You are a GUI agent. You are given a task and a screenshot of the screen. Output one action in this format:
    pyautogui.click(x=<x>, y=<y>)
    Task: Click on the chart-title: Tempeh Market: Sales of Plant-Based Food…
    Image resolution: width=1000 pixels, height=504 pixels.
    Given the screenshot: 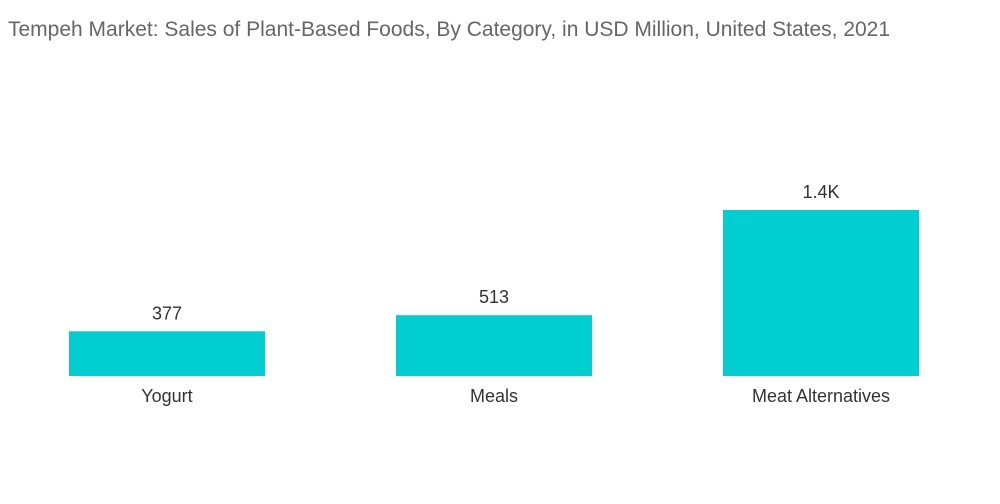 What is the action you would take?
    pyautogui.click(x=449, y=29)
    